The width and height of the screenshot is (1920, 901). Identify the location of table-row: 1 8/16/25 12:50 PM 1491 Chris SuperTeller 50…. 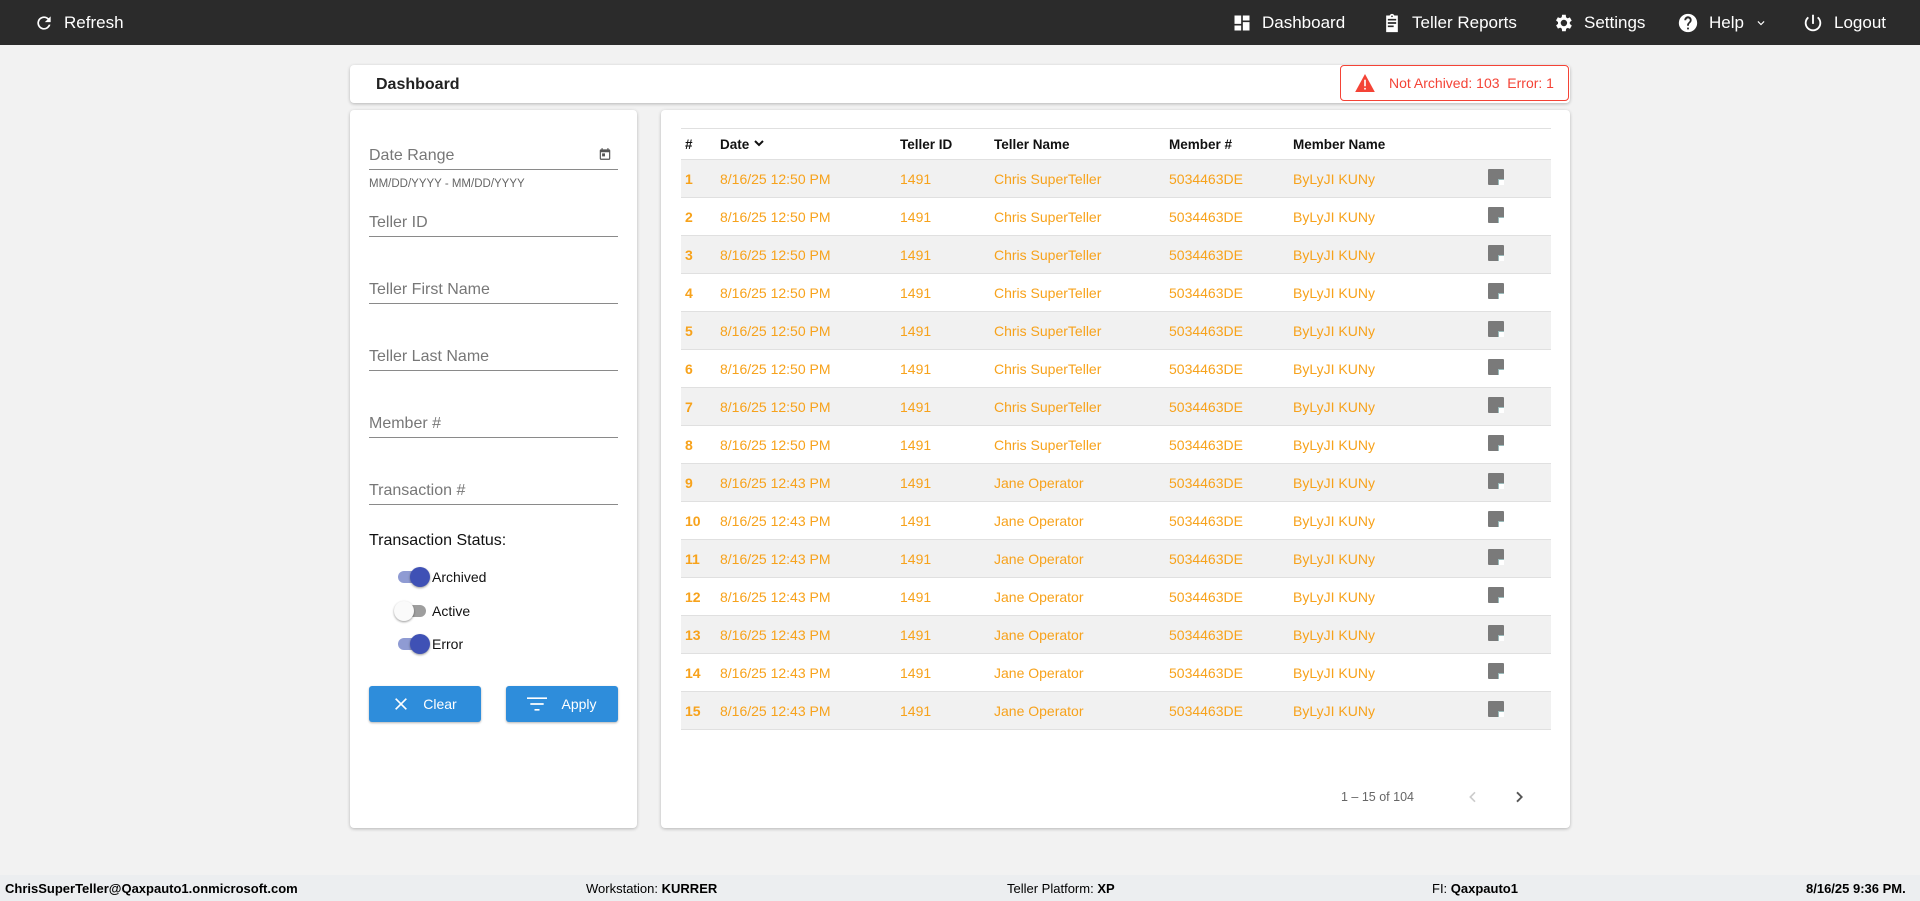
(1116, 178).